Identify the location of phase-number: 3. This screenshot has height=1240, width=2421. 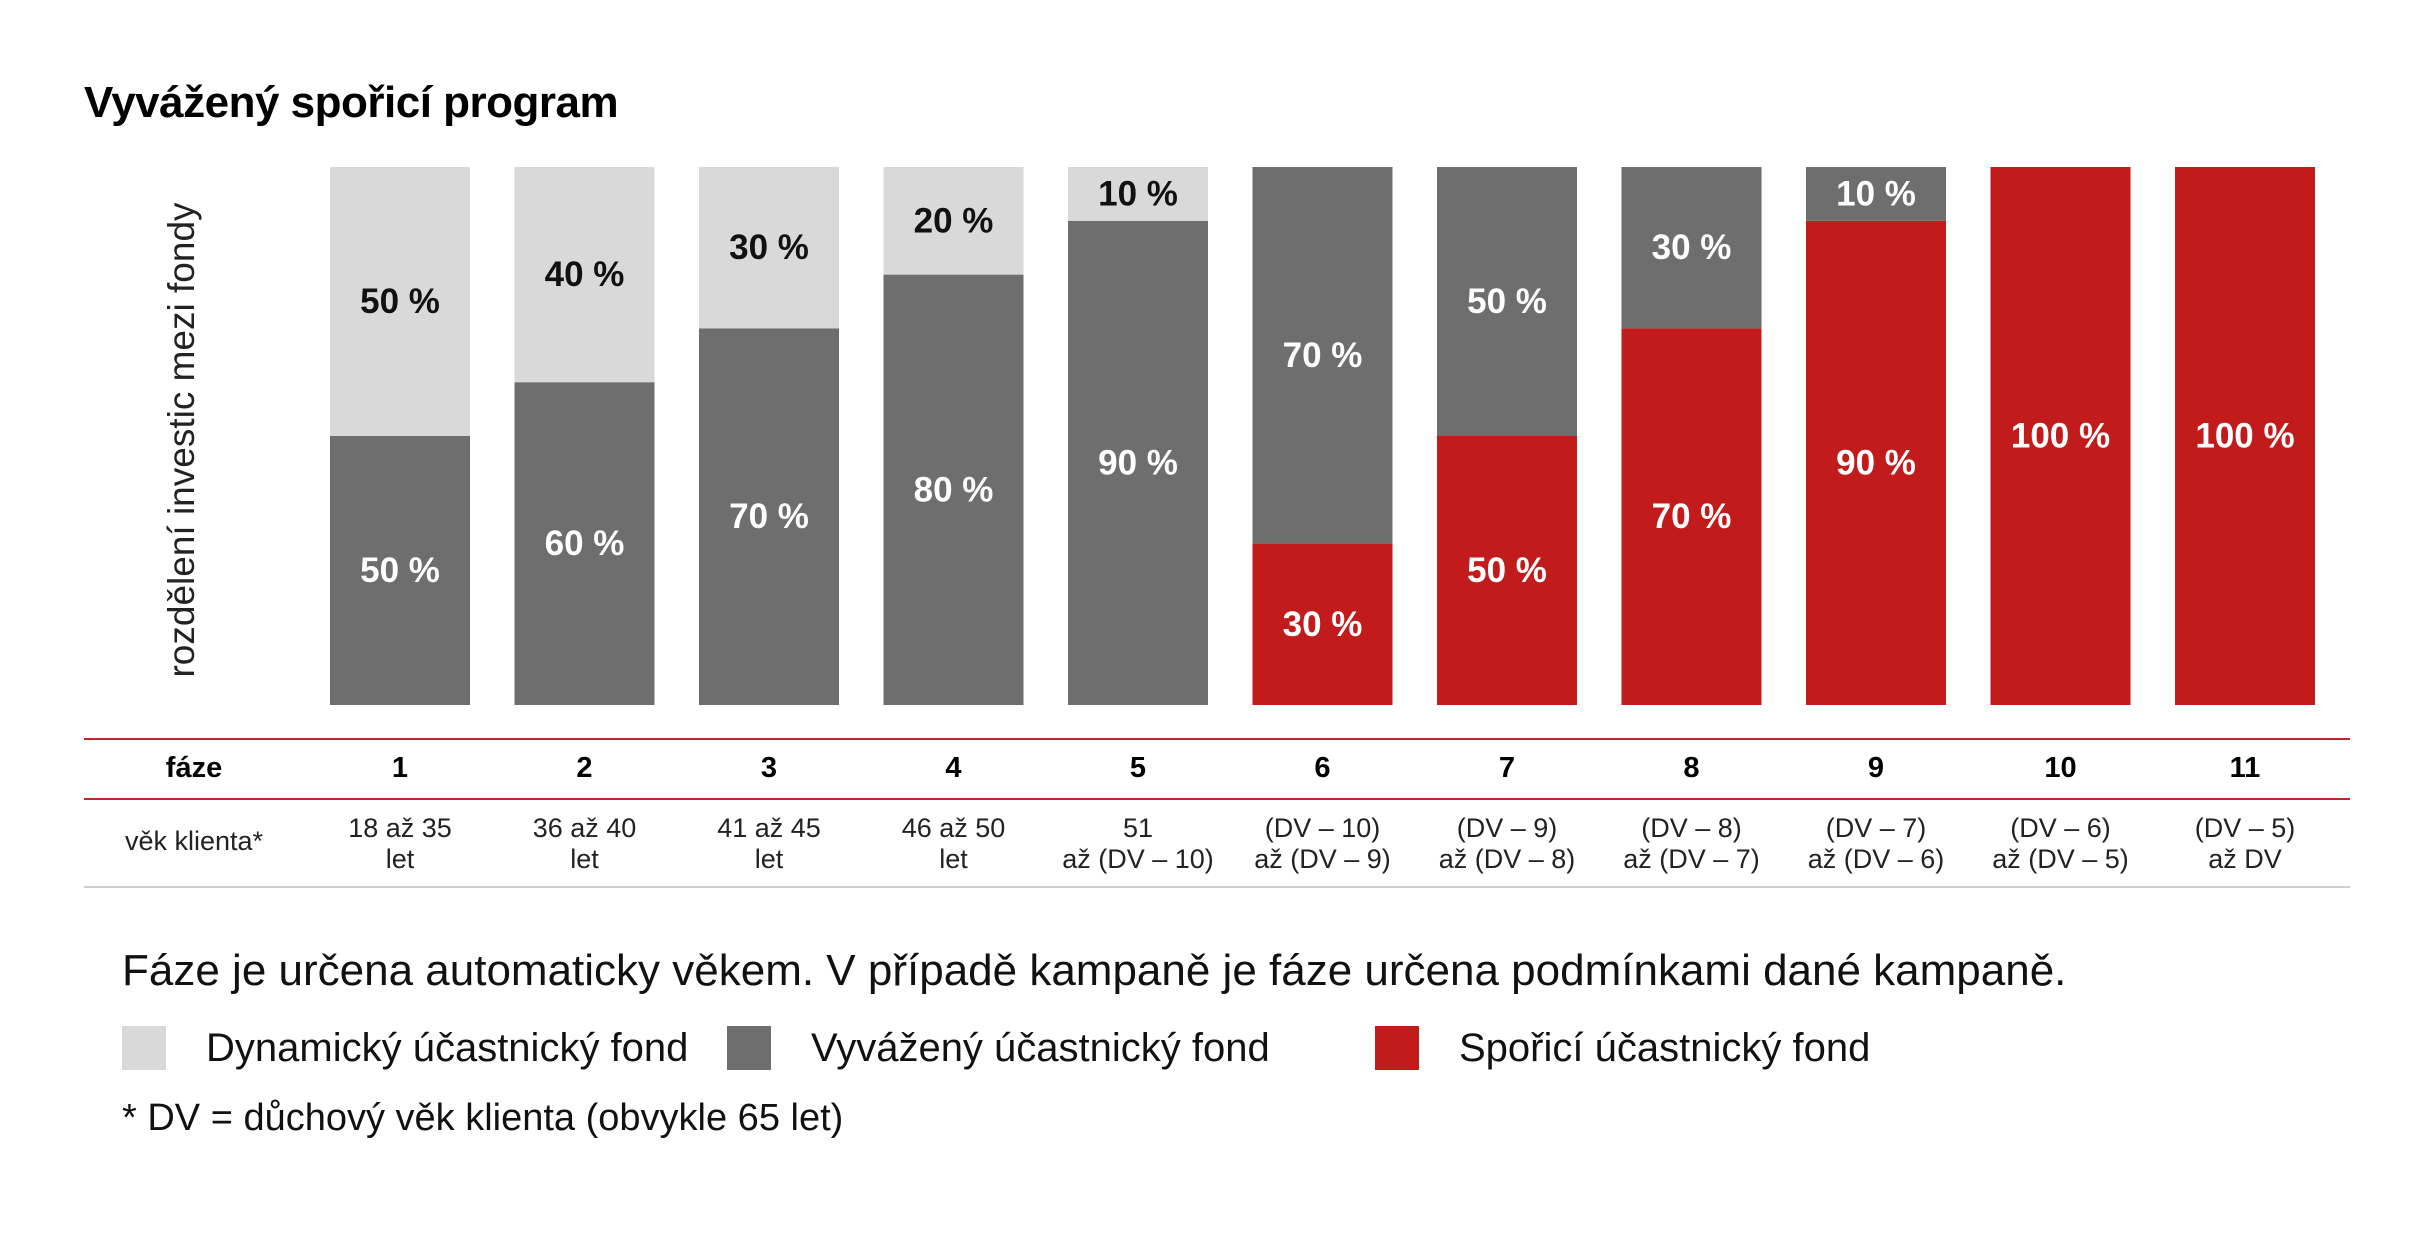
(769, 768).